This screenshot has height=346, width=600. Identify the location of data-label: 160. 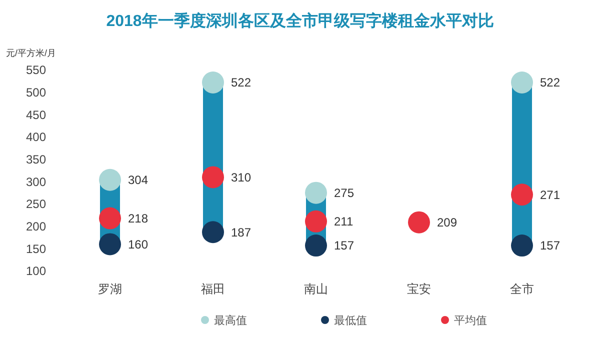
(138, 244).